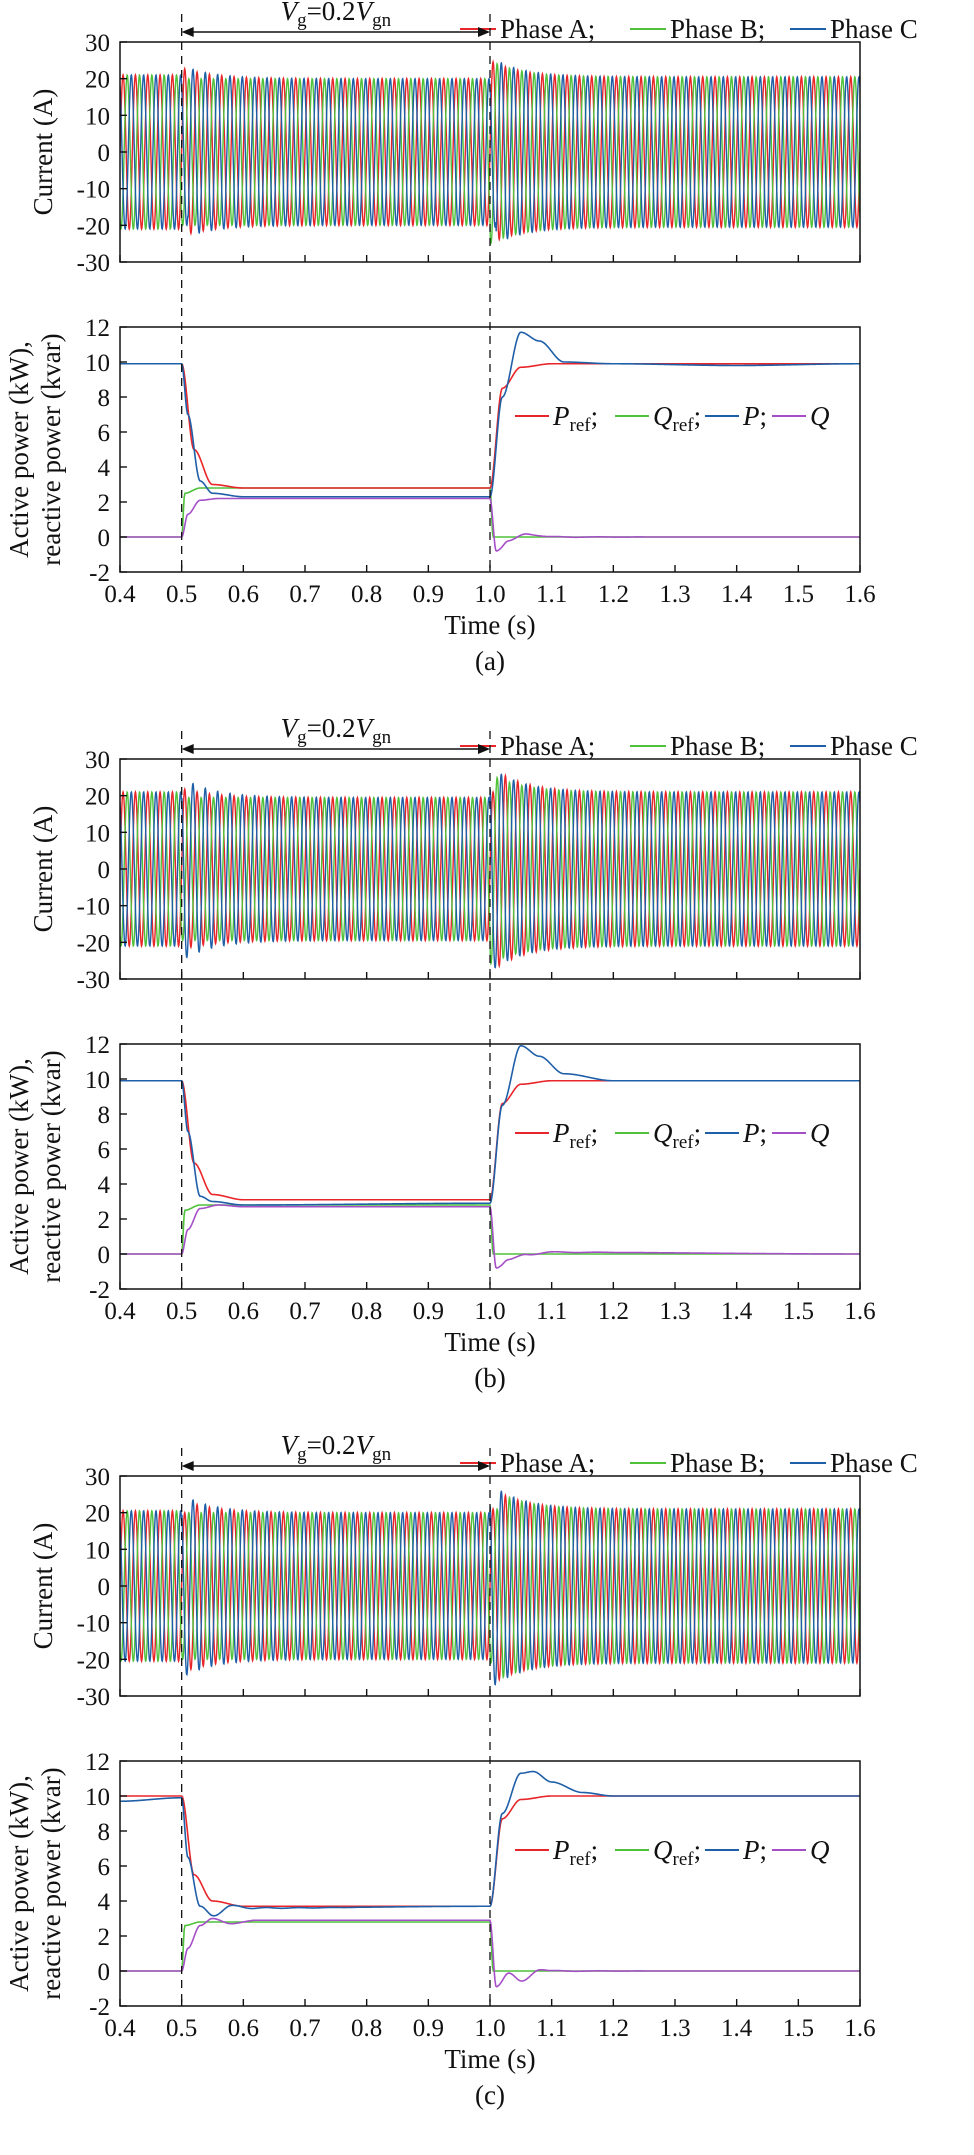 The image size is (974, 2155). Describe the element at coordinates (97, 760) in the screenshot. I see `current-ytick-label: 30` at that location.